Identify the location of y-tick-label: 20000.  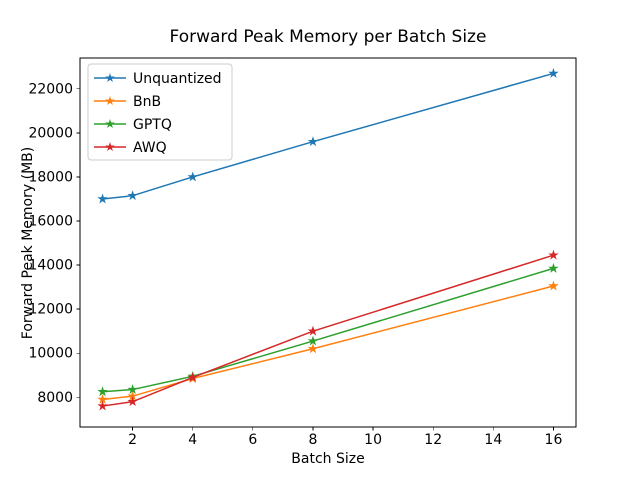
(50, 133).